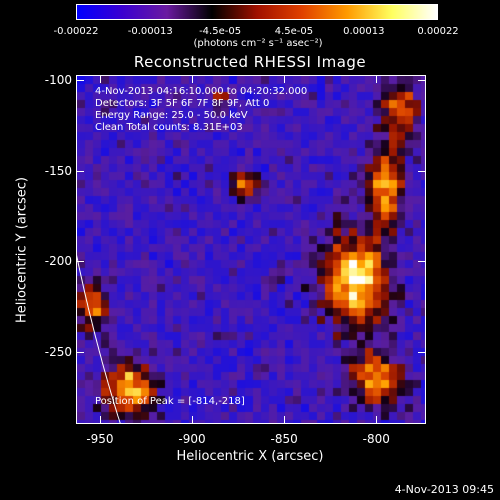 This screenshot has height=500, width=500. What do you see at coordinates (201, 91) in the screenshot?
I see `info-time: 4-Nov-2013 04:16:10.000 to 04:20:32.000` at bounding box center [201, 91].